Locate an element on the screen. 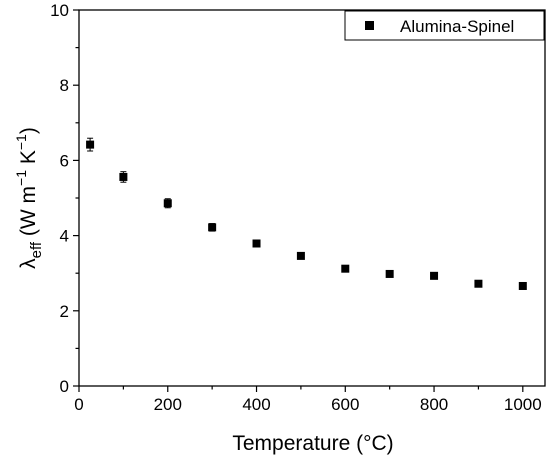 Image resolution: width=550 pixels, height=463 pixels. legend: Alumina-Spinel is located at coordinates (444, 25).